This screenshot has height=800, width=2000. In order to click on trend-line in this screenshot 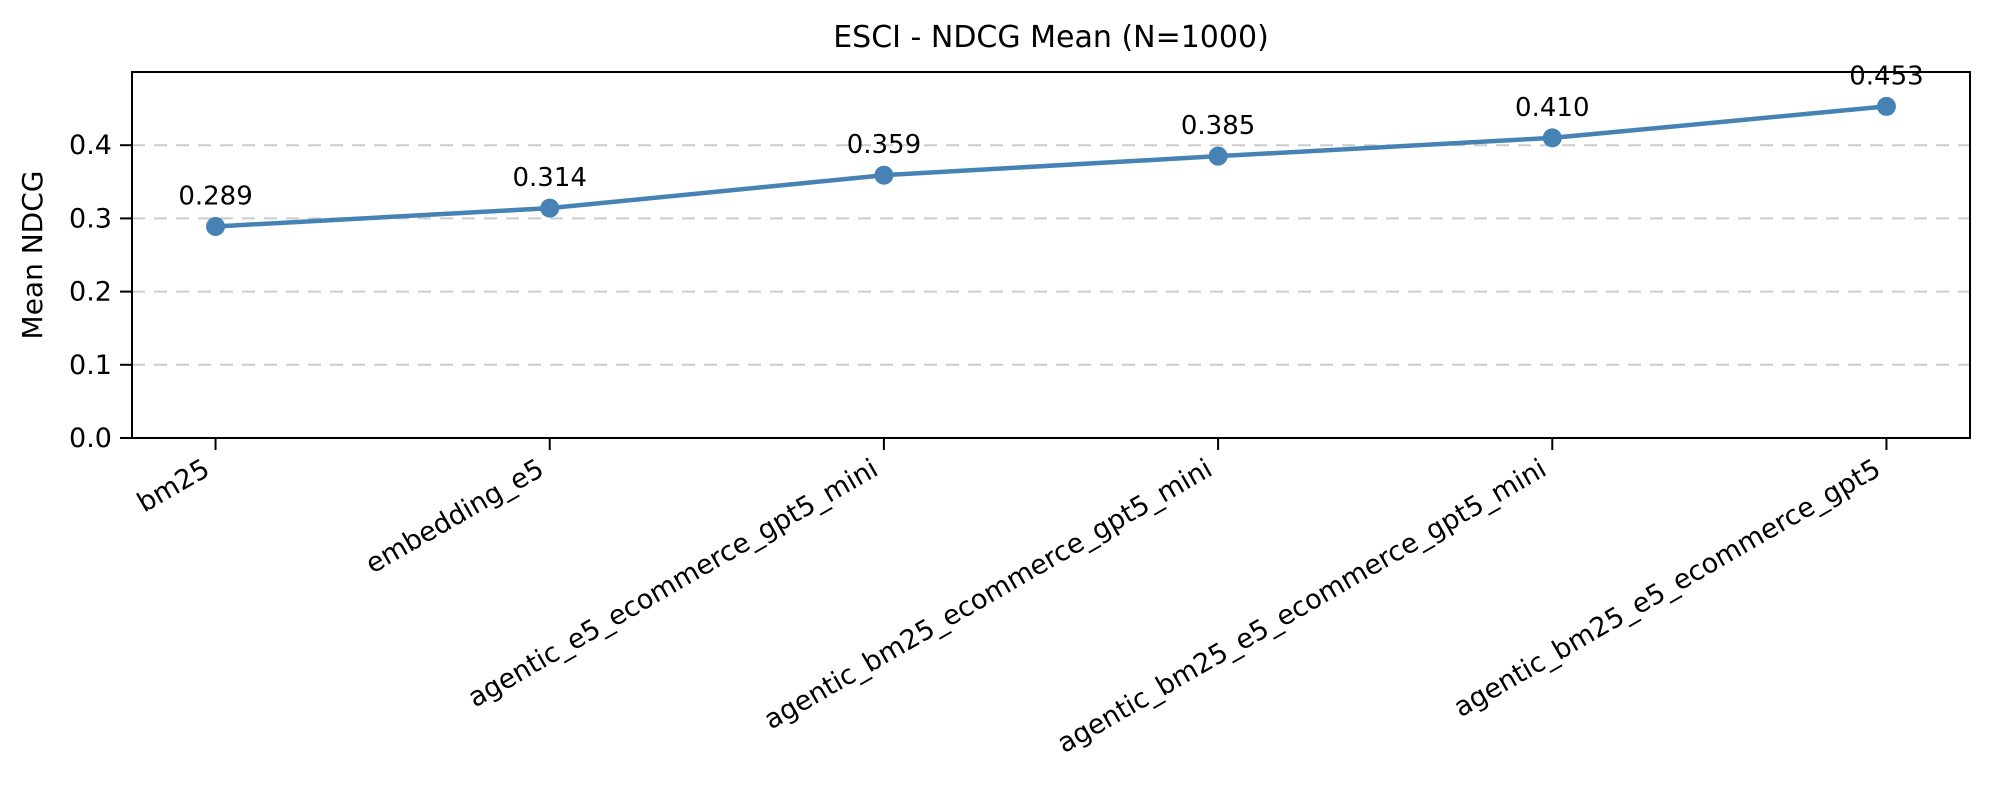, I will do `click(1051, 166)`.